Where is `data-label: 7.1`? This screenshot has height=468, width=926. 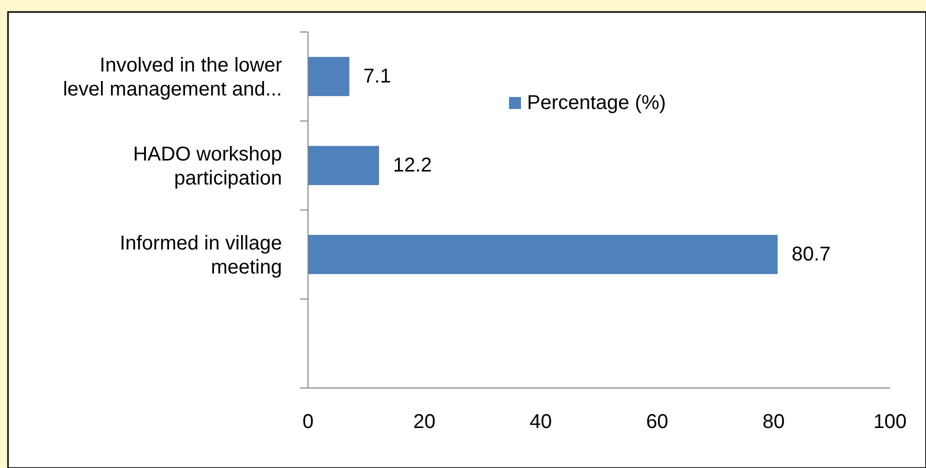
data-label: 7.1 is located at coordinates (377, 77).